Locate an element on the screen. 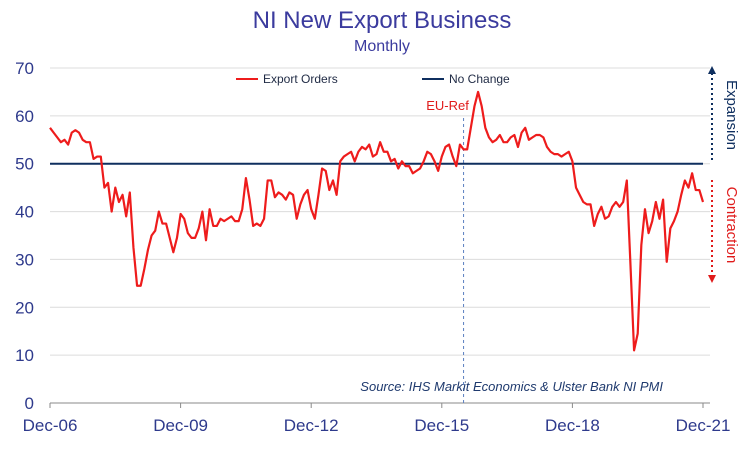 The image size is (750, 457). legend: Export Orders No Change is located at coordinates (373, 79).